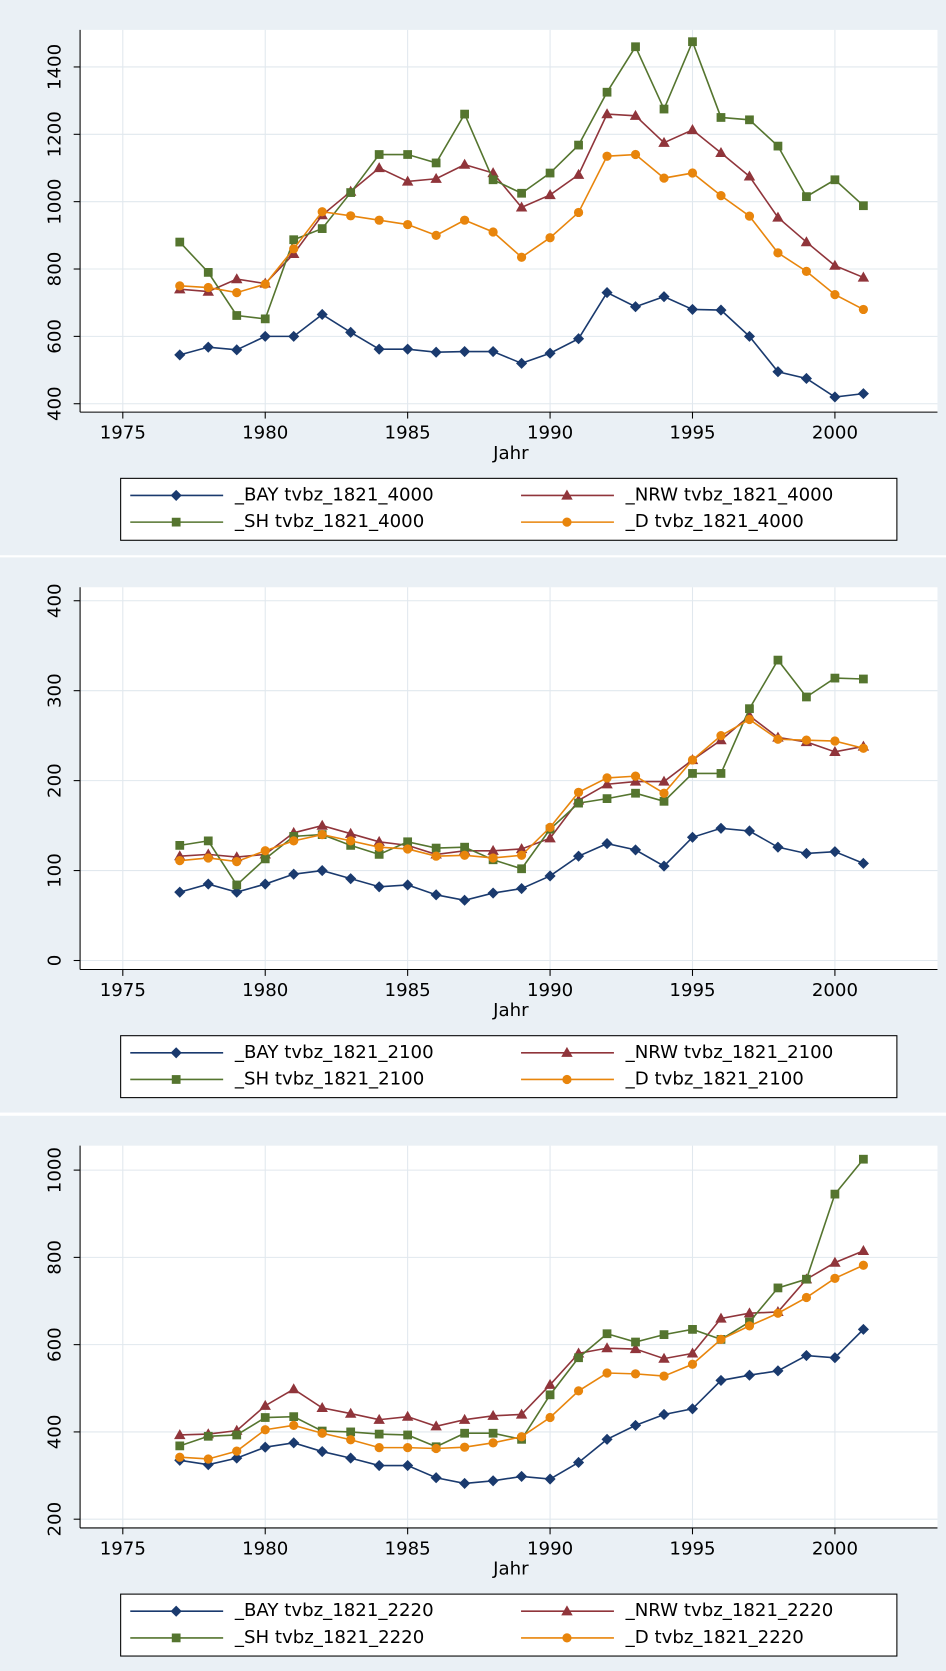 The height and width of the screenshot is (1671, 946). Describe the element at coordinates (334, 1052) in the screenshot. I see `legend-label: _BAY tvbz_1821_2100` at that location.